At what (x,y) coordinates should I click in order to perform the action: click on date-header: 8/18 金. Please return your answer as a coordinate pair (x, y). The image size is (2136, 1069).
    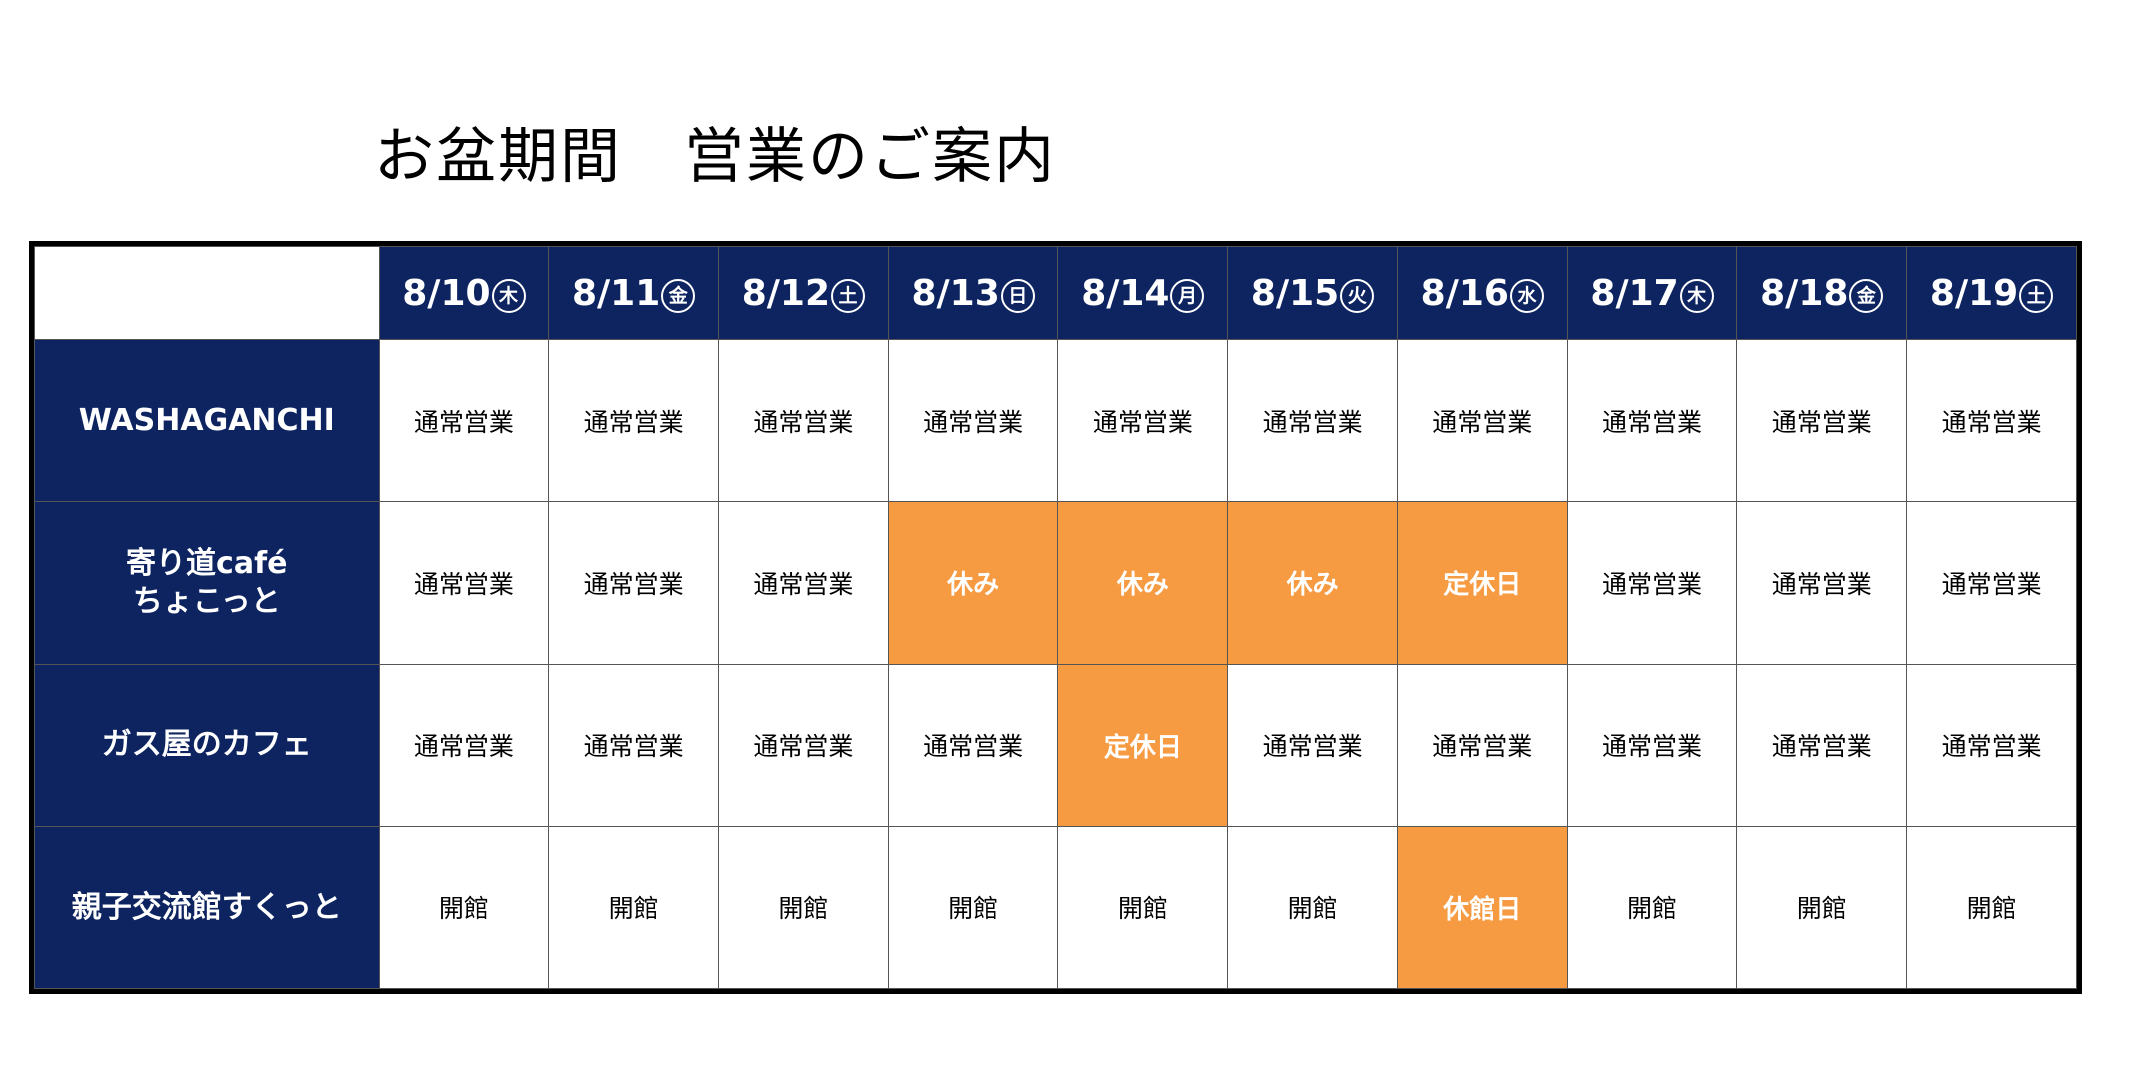
    Looking at the image, I should click on (1822, 293).